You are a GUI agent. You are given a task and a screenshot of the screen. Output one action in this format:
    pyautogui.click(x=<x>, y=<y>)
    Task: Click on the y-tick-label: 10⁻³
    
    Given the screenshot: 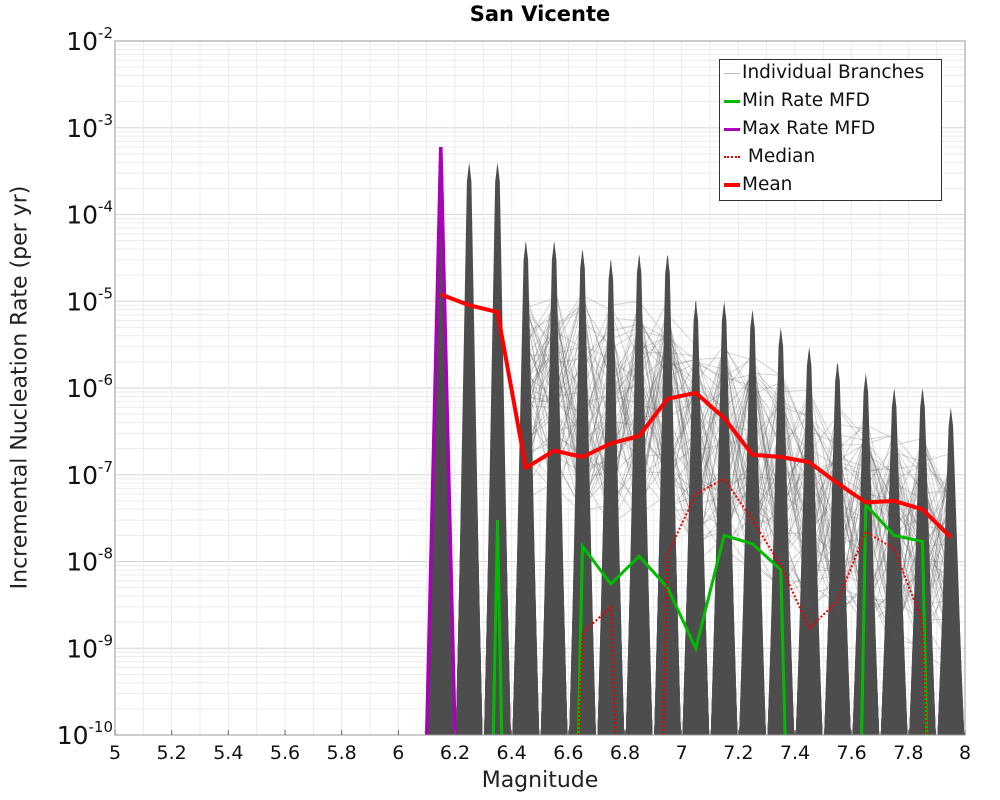 What is the action you would take?
    pyautogui.click(x=89, y=127)
    